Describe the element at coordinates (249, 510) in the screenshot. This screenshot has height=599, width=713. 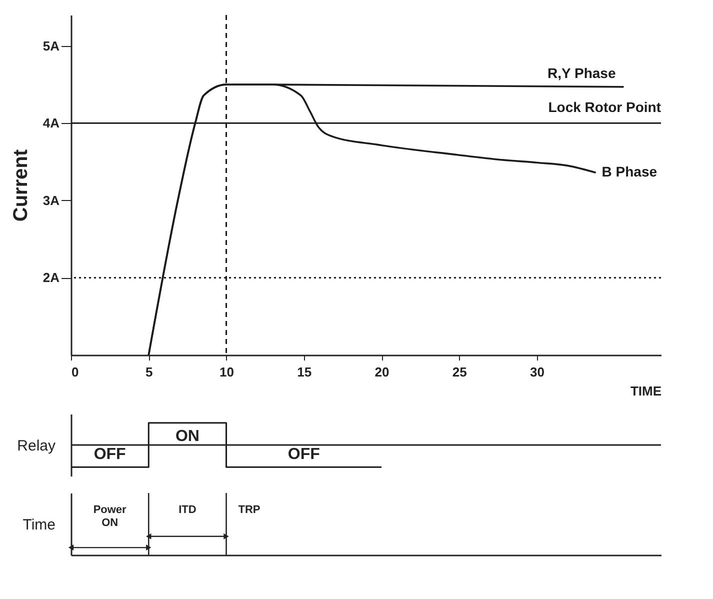
I see `text: TRP` at that location.